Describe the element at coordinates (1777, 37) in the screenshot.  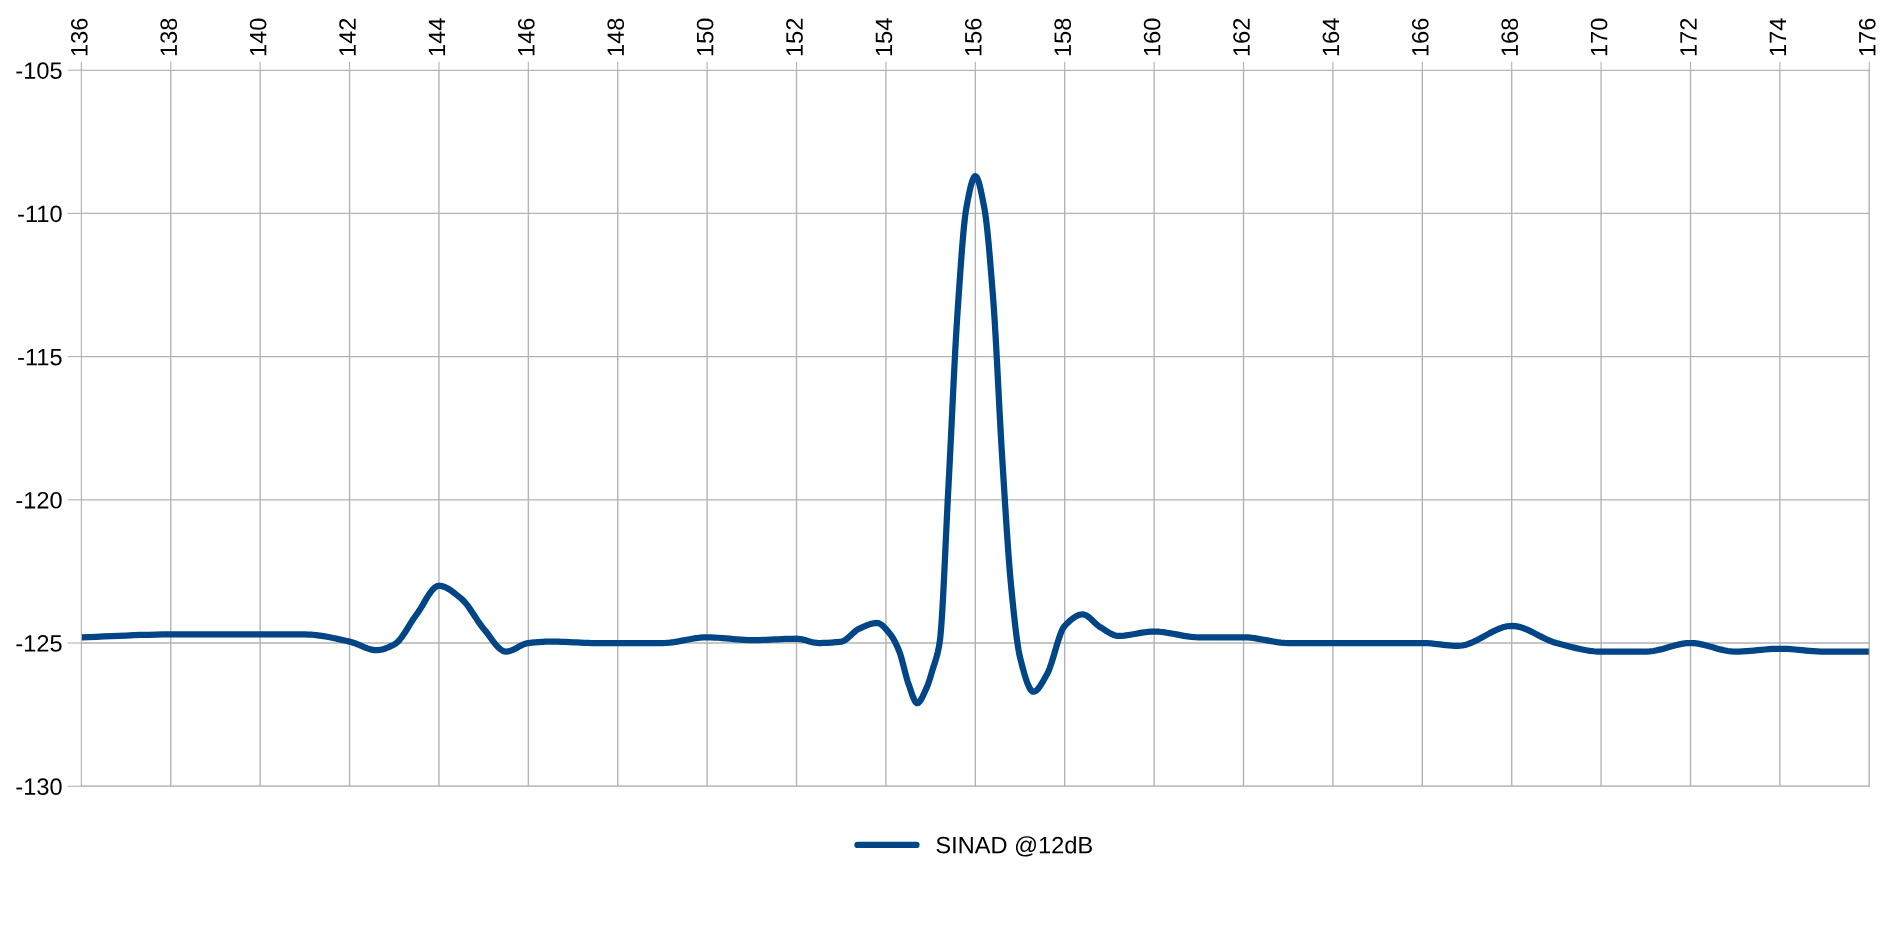
I see `x-tick-label: 174` at that location.